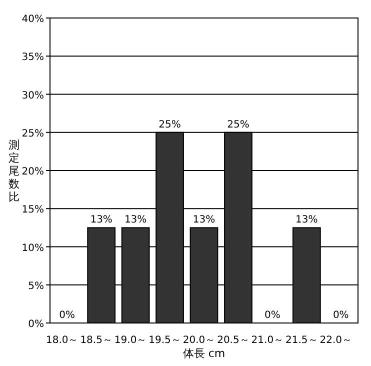 This screenshot has height=366, width=371. What do you see at coordinates (36, 324) in the screenshot?
I see `y-tick-label: 0%` at bounding box center [36, 324].